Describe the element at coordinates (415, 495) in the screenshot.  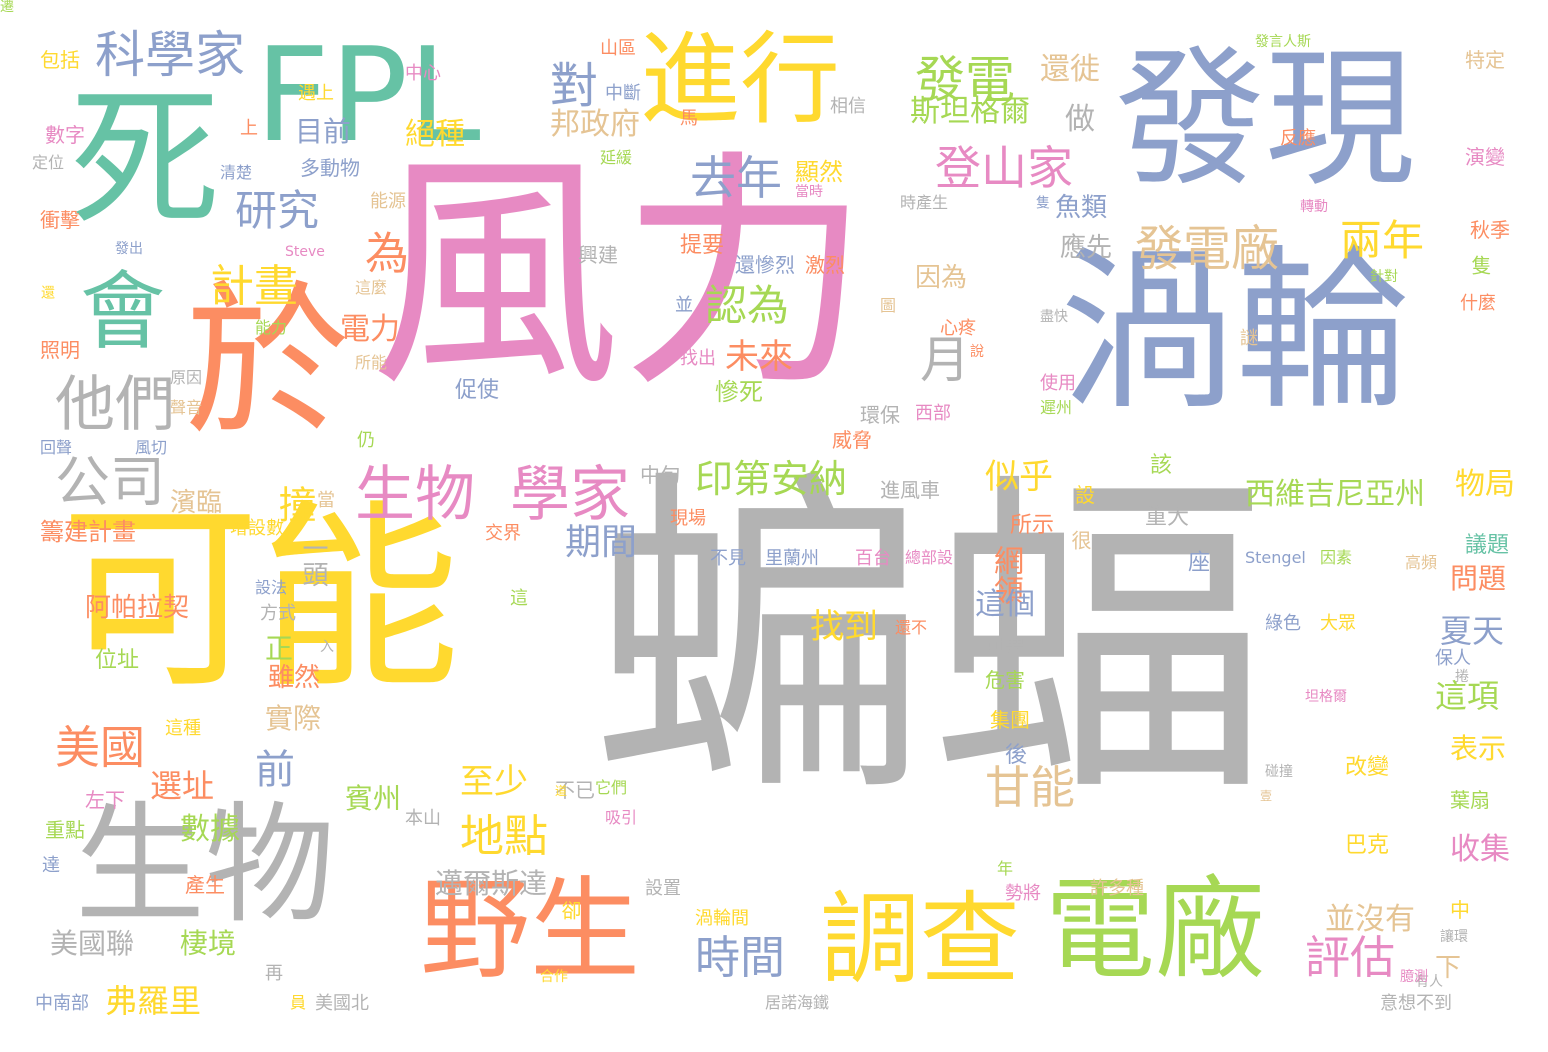
I see `word-14: 生物` at that location.